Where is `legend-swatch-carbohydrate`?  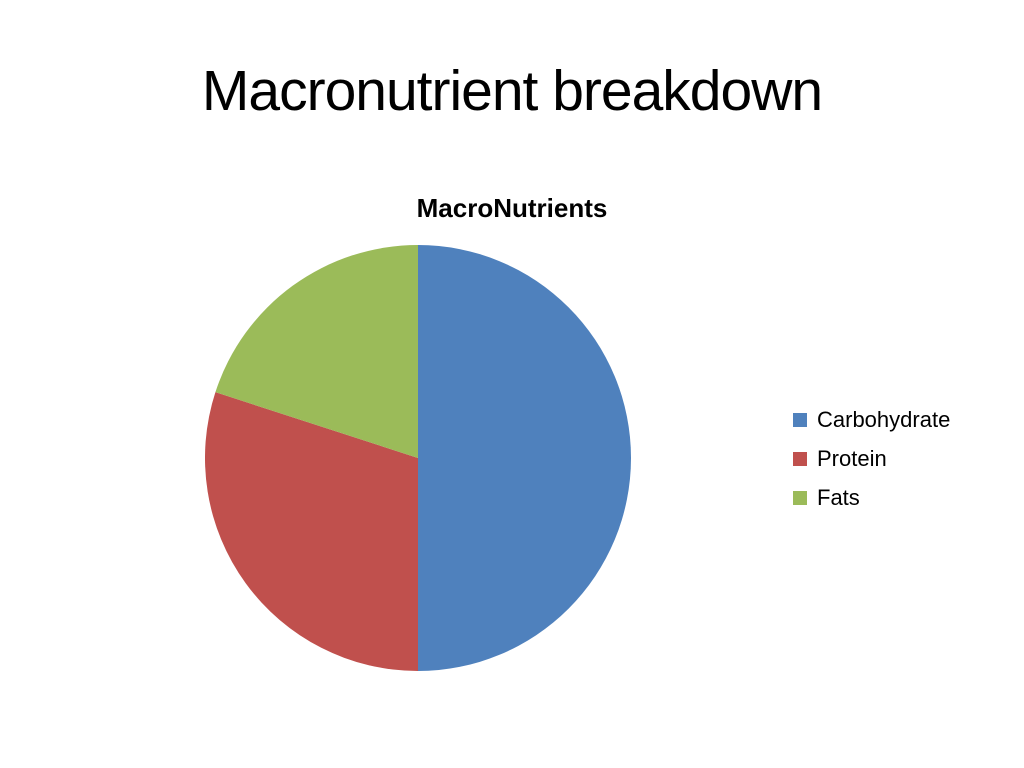 legend-swatch-carbohydrate is located at coordinates (800, 419).